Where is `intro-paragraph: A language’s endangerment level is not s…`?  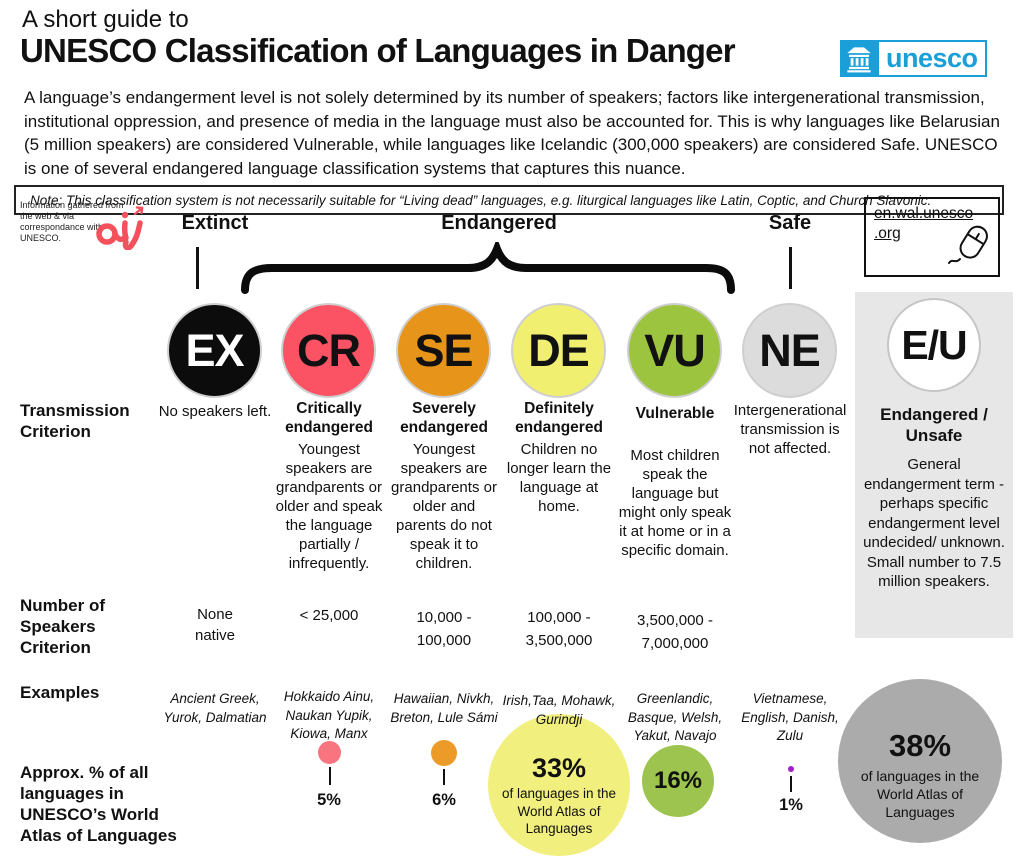 intro-paragraph: A language’s endangerment level is not s… is located at coordinates (512, 133).